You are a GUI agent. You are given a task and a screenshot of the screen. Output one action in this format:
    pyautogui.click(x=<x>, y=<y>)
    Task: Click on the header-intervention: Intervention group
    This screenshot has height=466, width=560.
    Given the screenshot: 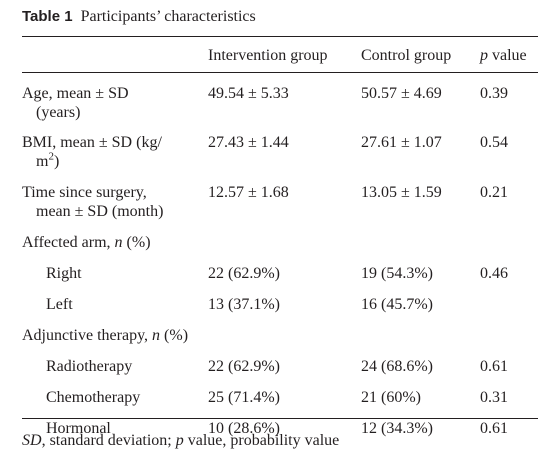 What is the action you would take?
    pyautogui.click(x=268, y=55)
    